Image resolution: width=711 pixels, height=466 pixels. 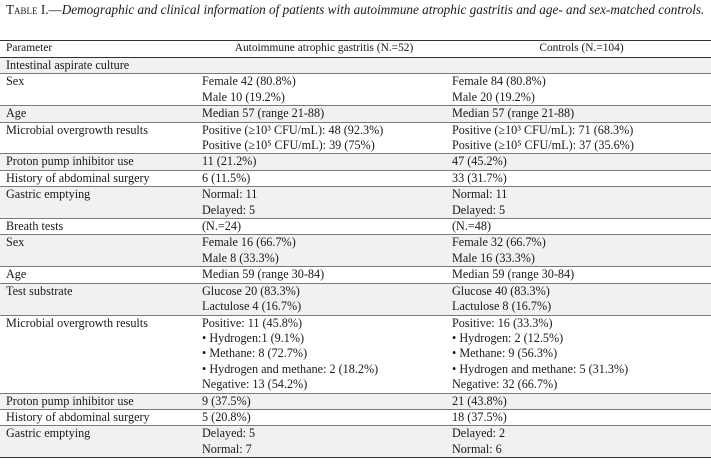 What do you see at coordinates (578, 162) in the screenshot?
I see `controls-value-cell: 47 (45.2%)` at bounding box center [578, 162].